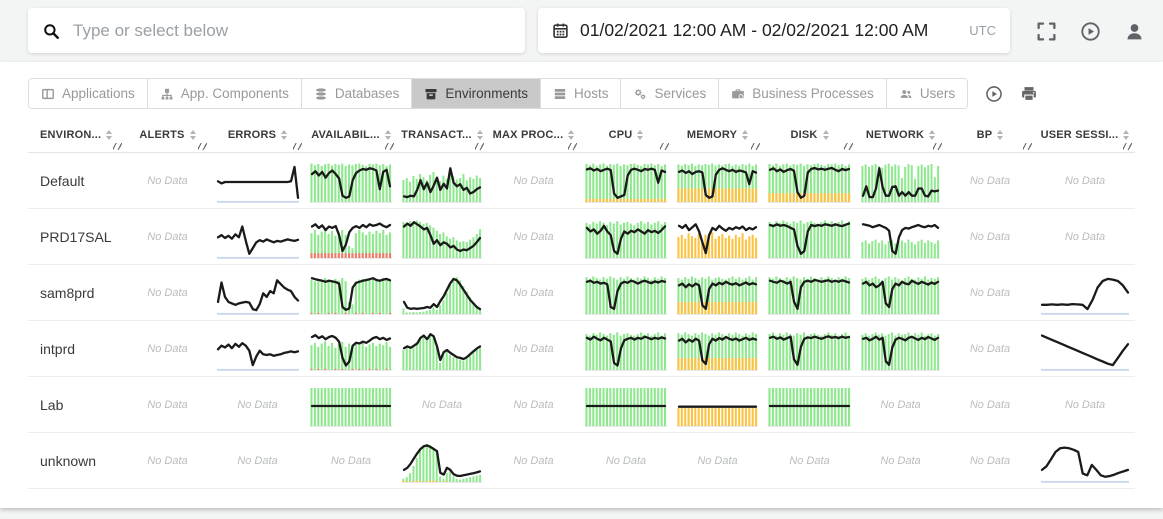 Image resolution: width=1163 pixels, height=519 pixels. I want to click on fullscreen-button, so click(1046, 31).